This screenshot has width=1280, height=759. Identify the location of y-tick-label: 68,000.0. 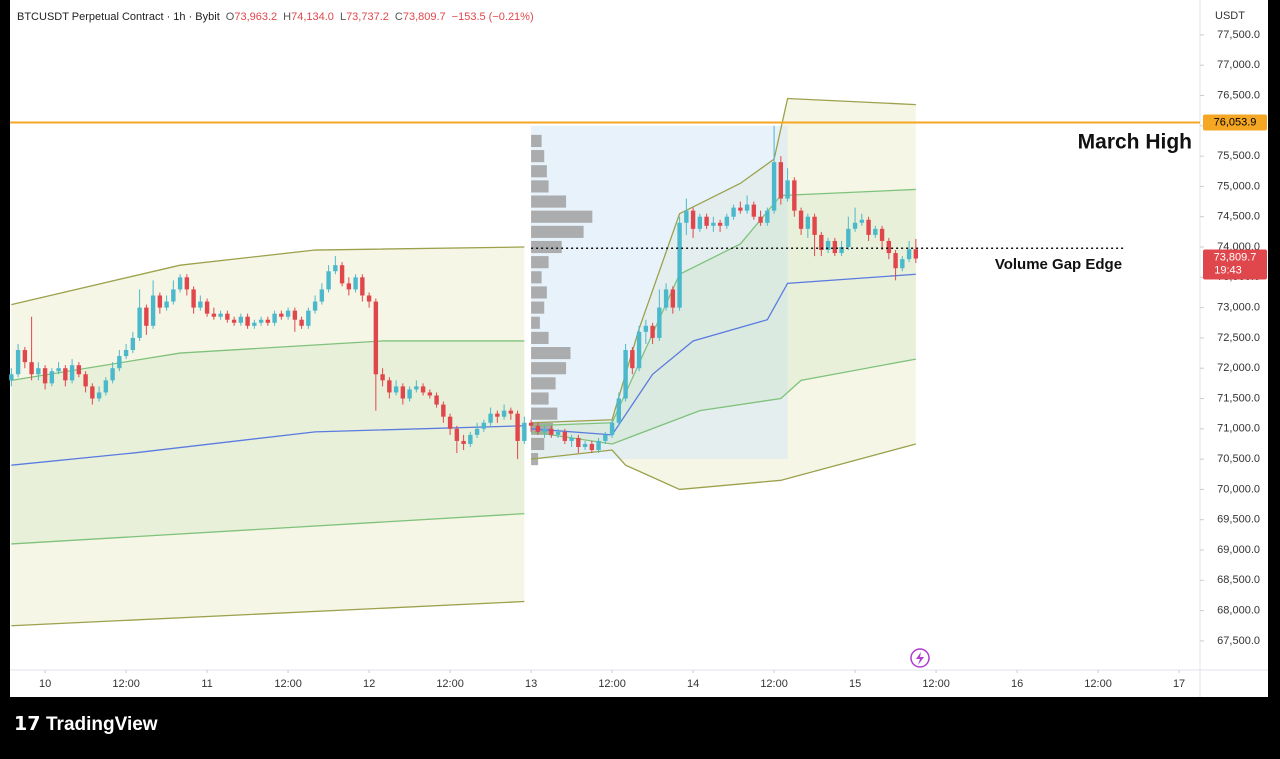
(1238, 611).